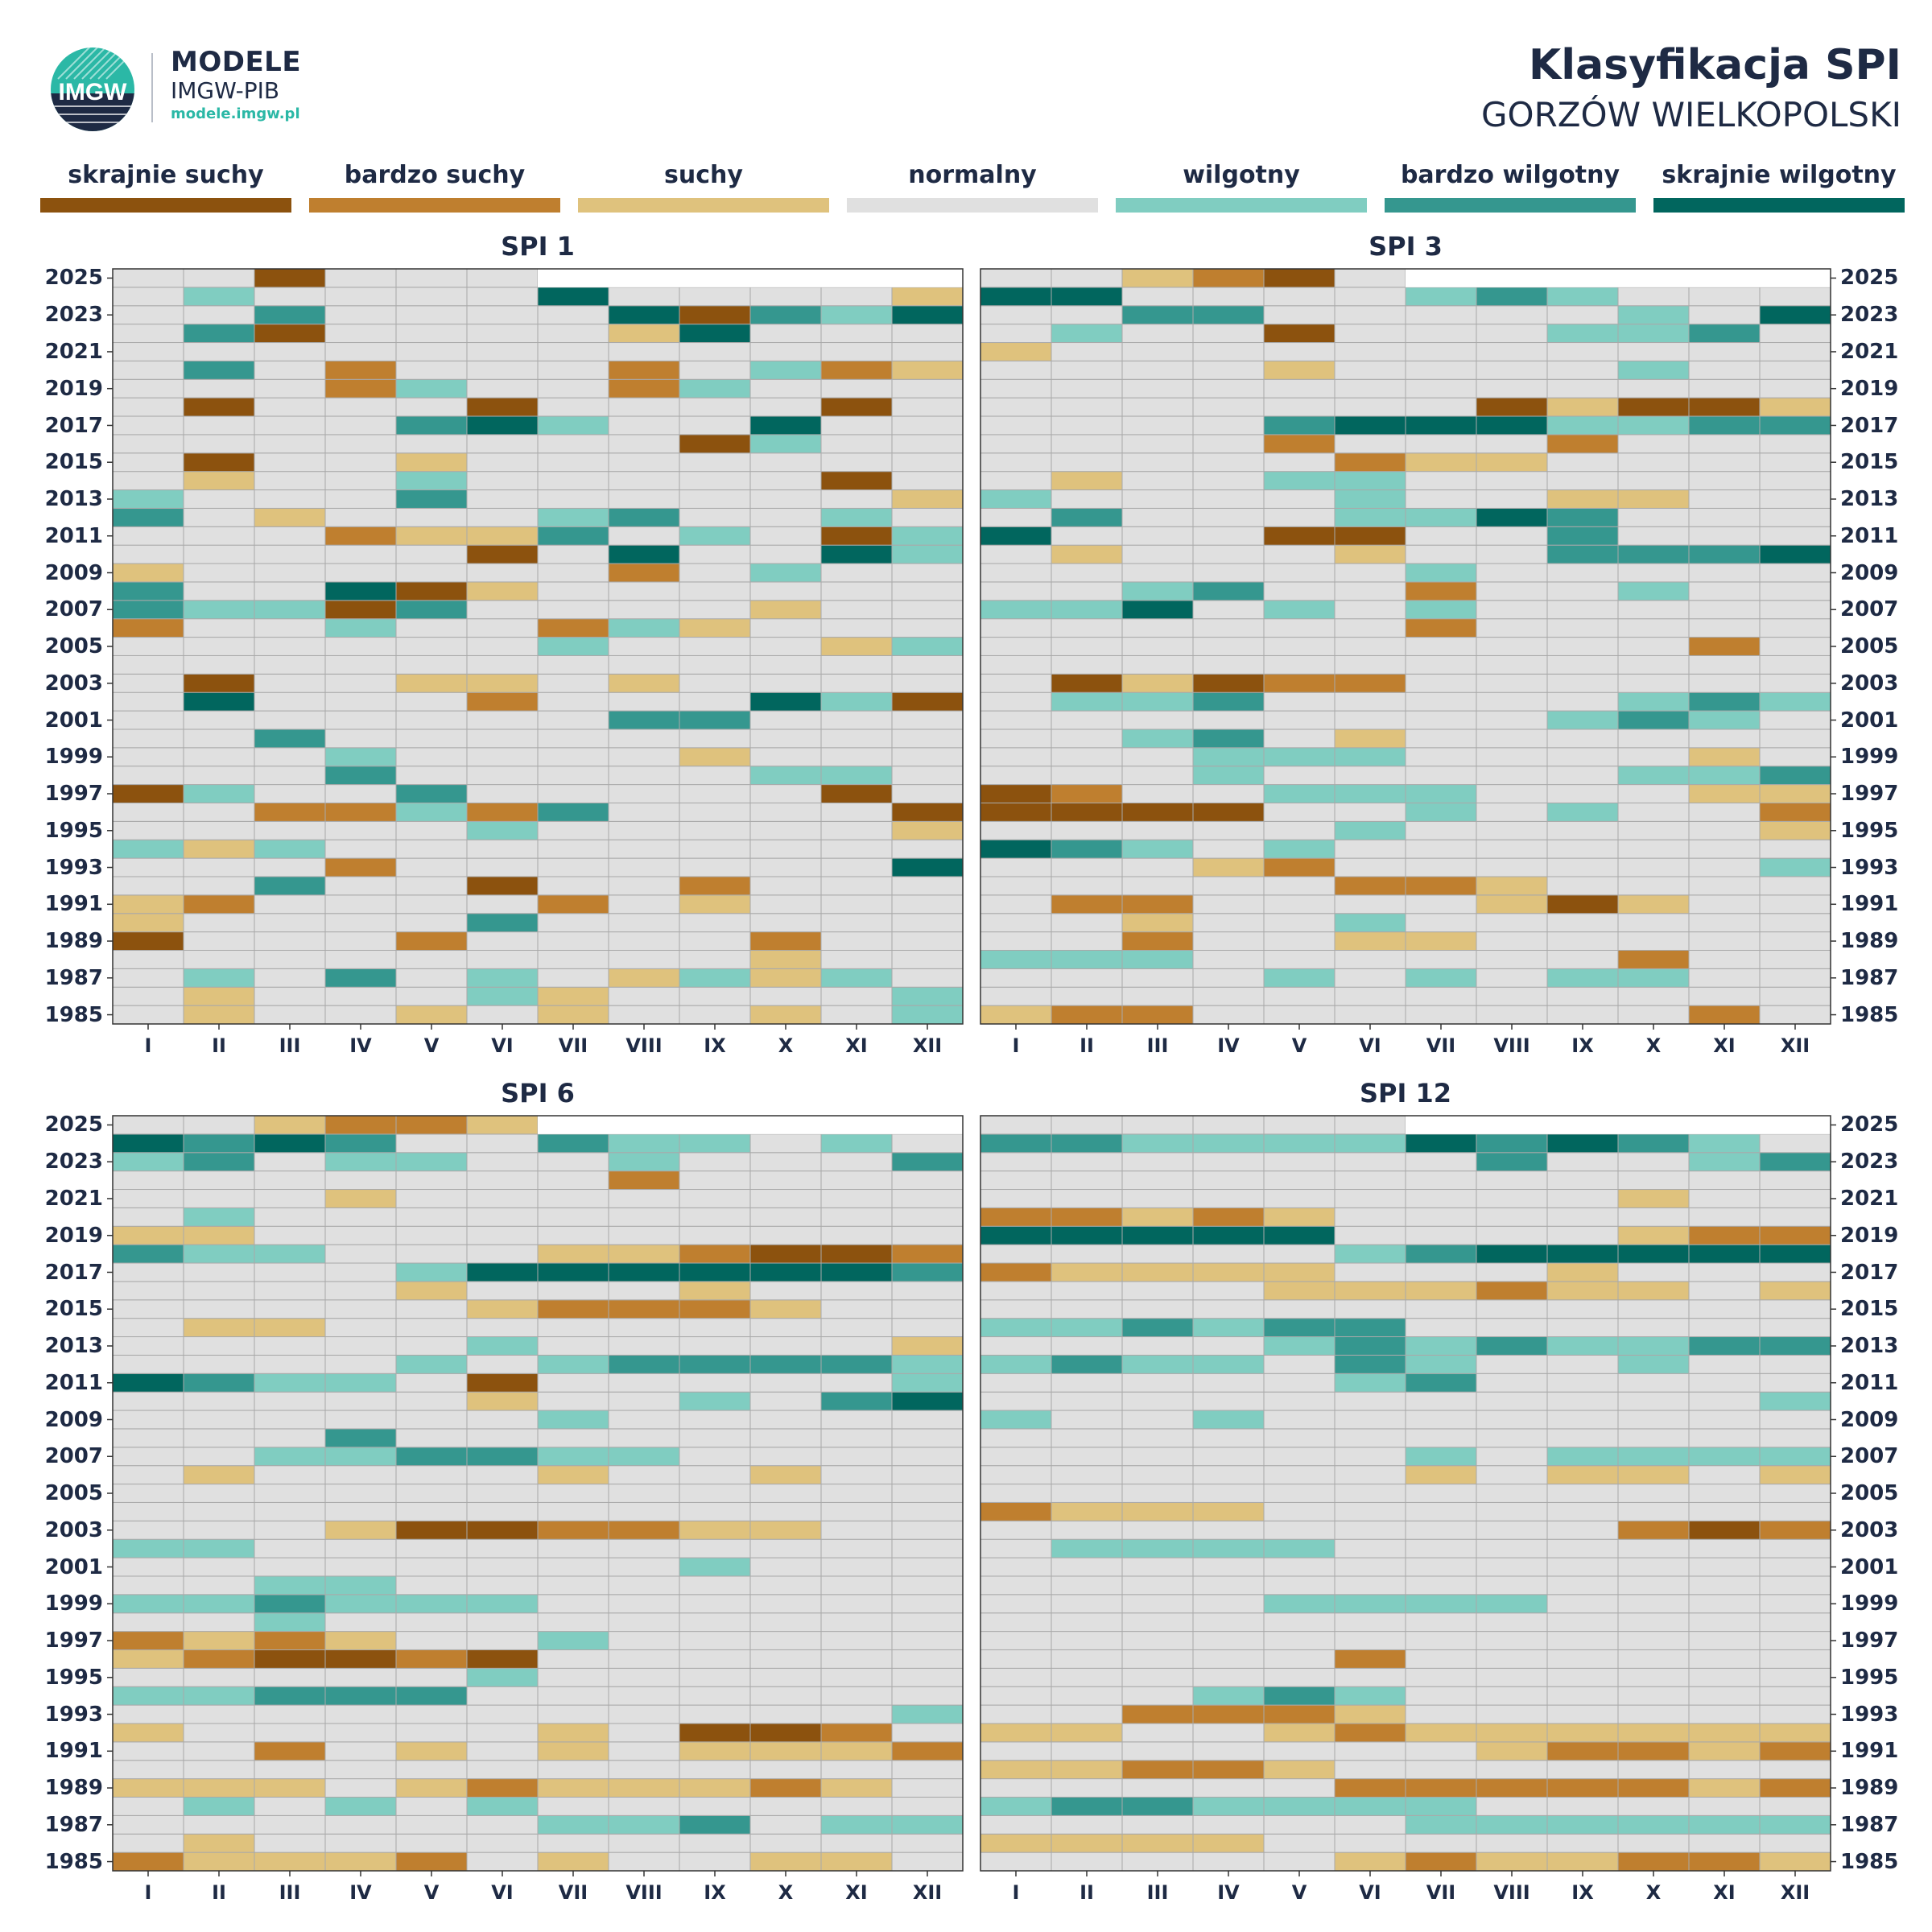 The width and height of the screenshot is (1932, 1932). I want to click on x-tick-label: III, so click(290, 1045).